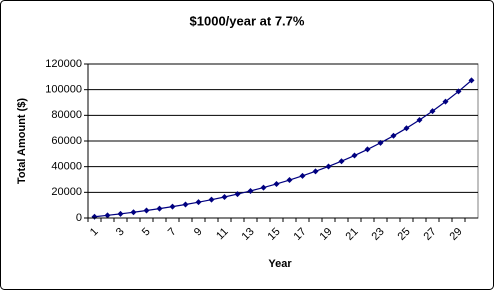 Image resolution: width=494 pixels, height=290 pixels. What do you see at coordinates (66, 167) in the screenshot?
I see `y-tick-label: 40000` at bounding box center [66, 167].